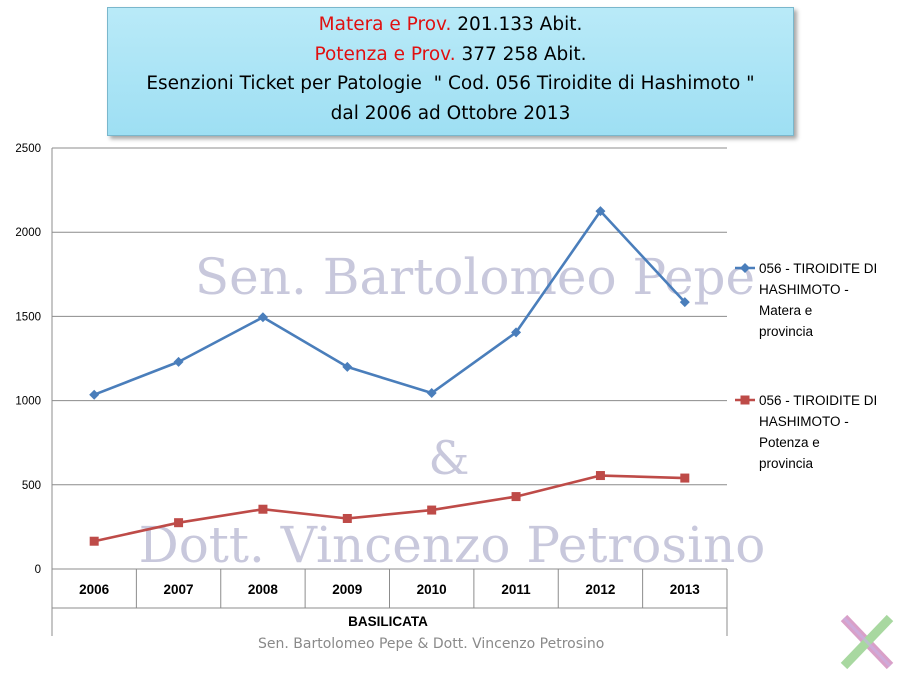  Describe the element at coordinates (385, 54) in the screenshot. I see `potenza-label: Potenza e Prov.` at that location.